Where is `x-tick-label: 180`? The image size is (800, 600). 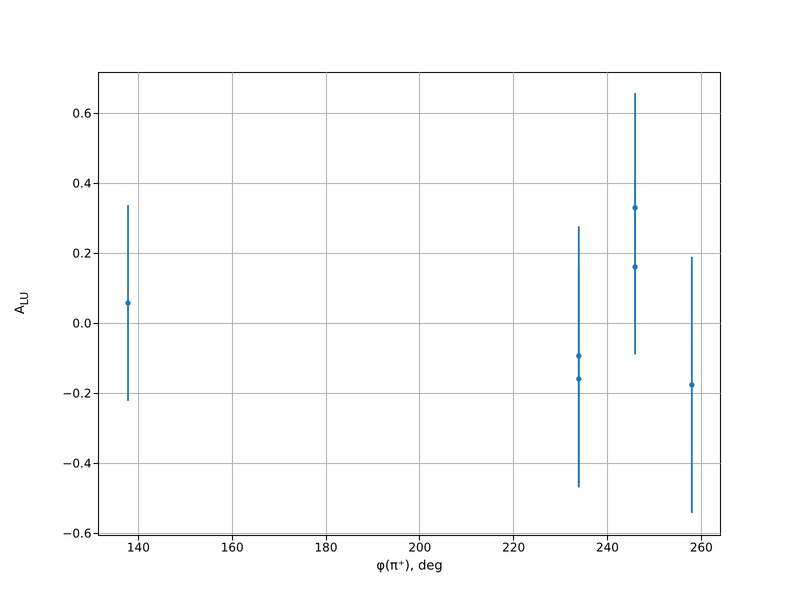 x-tick-label: 180 is located at coordinates (326, 547).